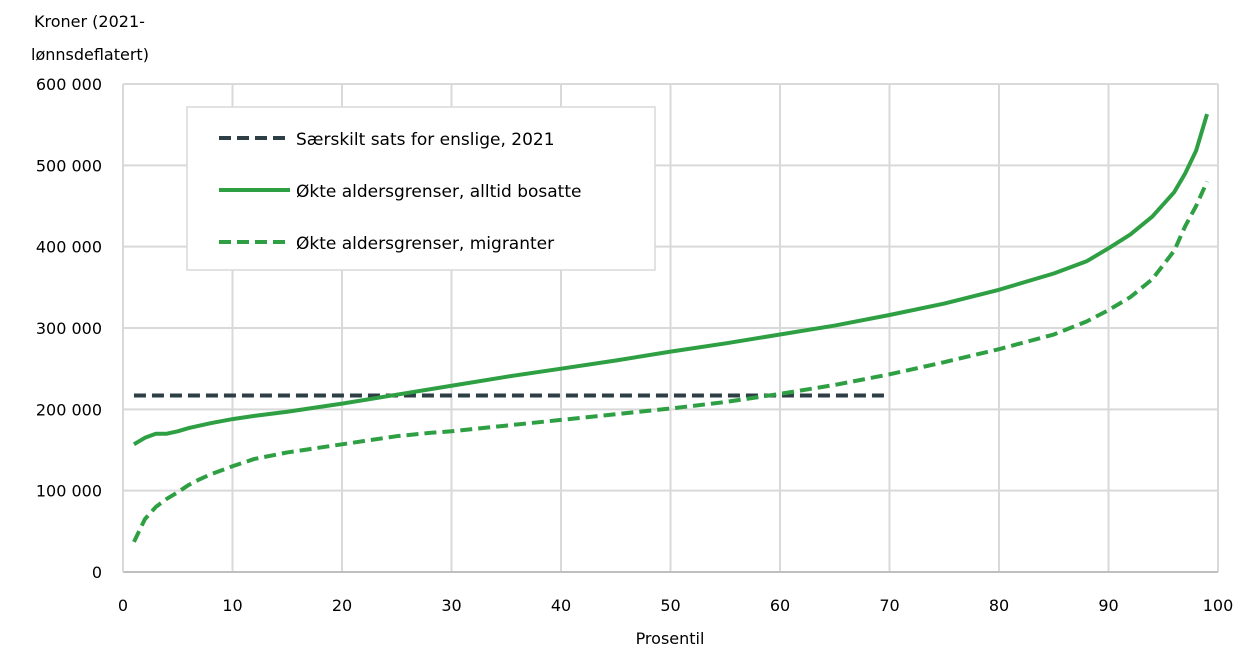 The image size is (1241, 650). What do you see at coordinates (69, 84) in the screenshot?
I see `y-tick-label: 600 000` at bounding box center [69, 84].